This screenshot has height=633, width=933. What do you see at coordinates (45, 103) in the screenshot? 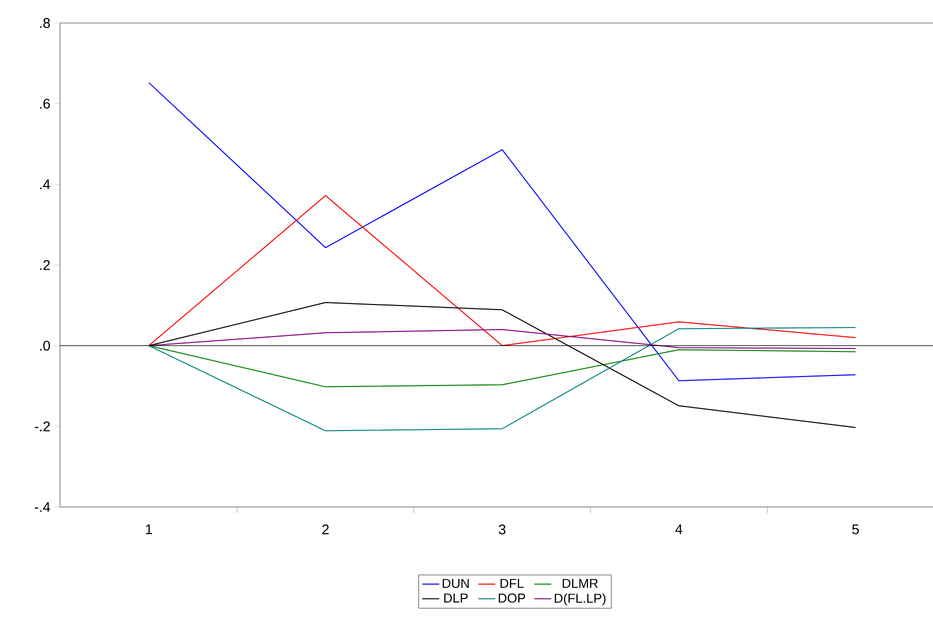
I see `y-tick-label: .6` at bounding box center [45, 103].